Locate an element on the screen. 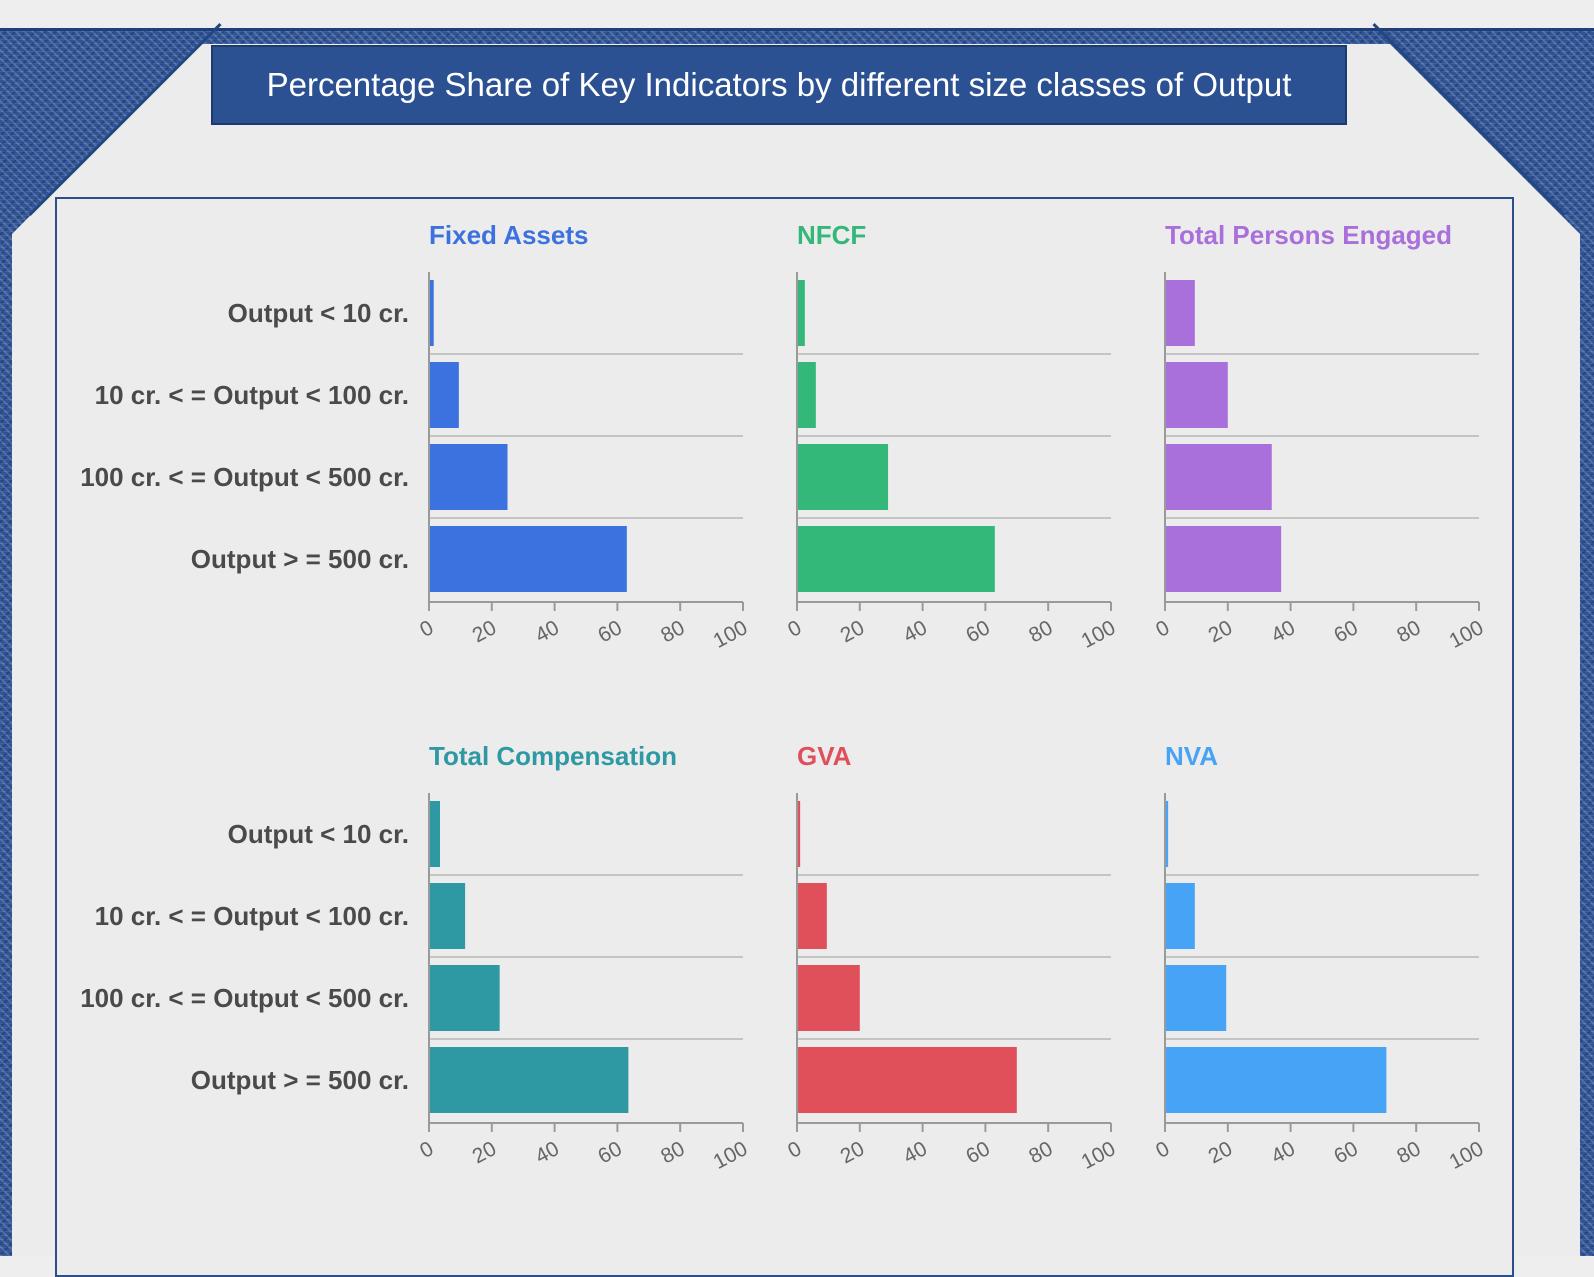 The image size is (1594, 1277). chart-nfcf: NFCF 0 20 40 60 80 100 is located at coordinates (951, 436).